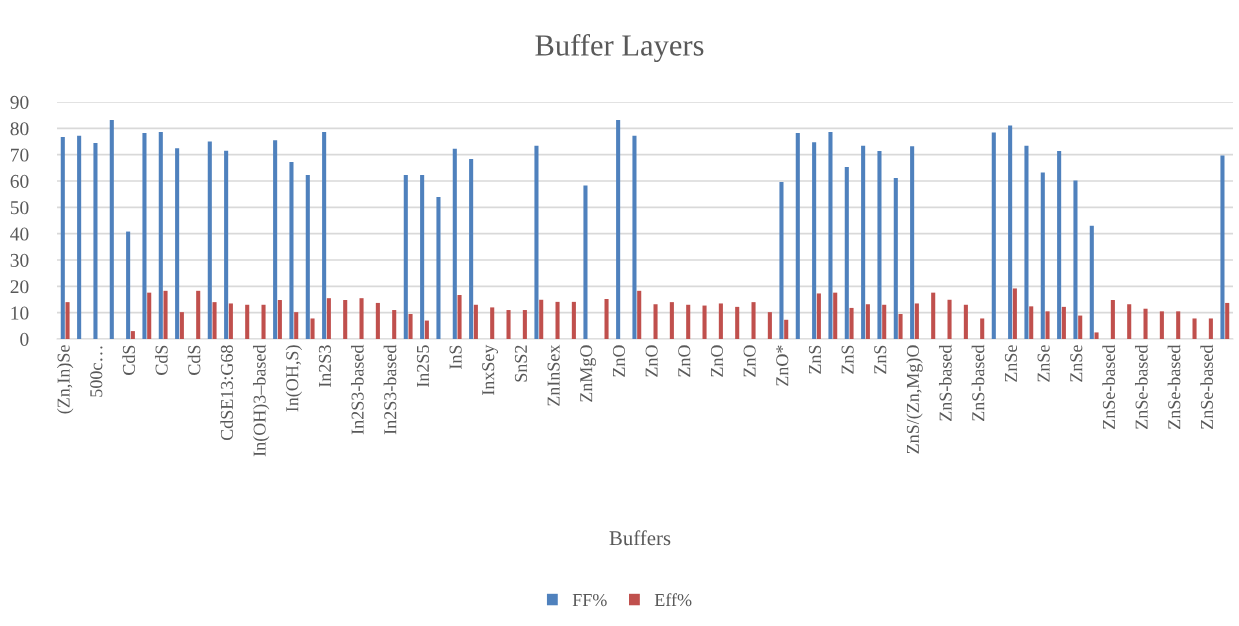 This screenshot has width=1239, height=626. What do you see at coordinates (782, 365) in the screenshot?
I see `x-tick-label: ZnO*` at bounding box center [782, 365].